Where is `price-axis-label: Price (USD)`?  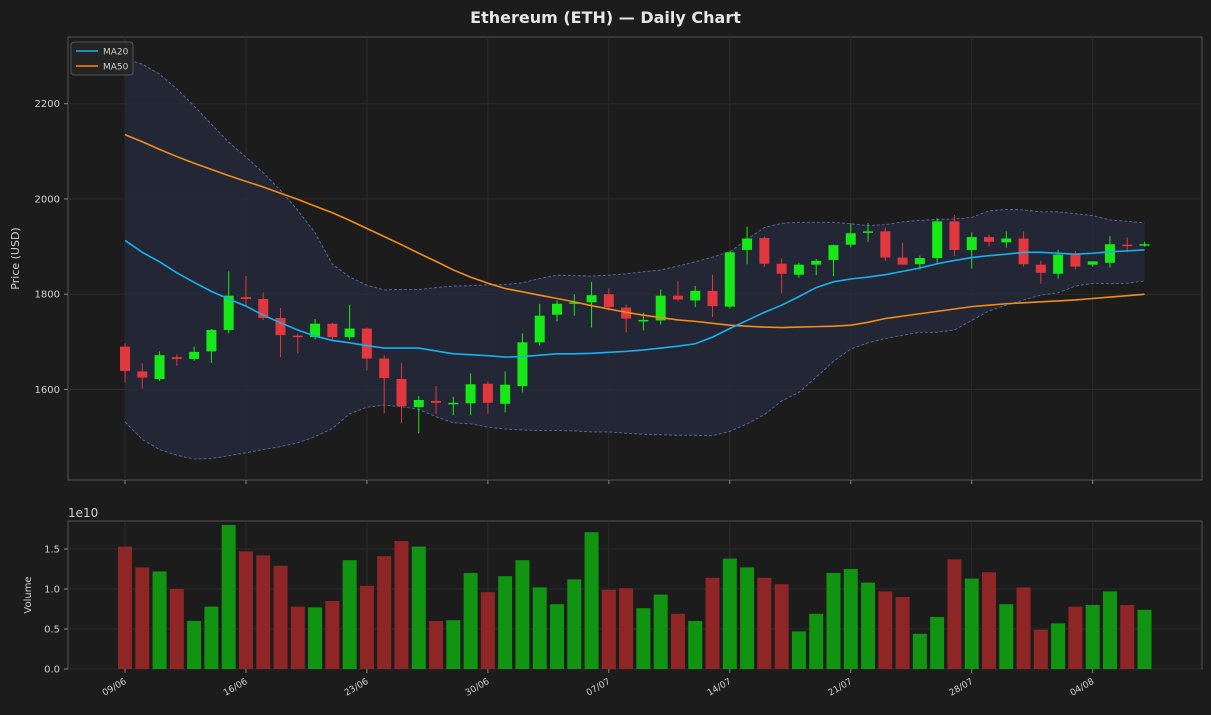 price-axis-label: Price (USD) is located at coordinates (15, 258).